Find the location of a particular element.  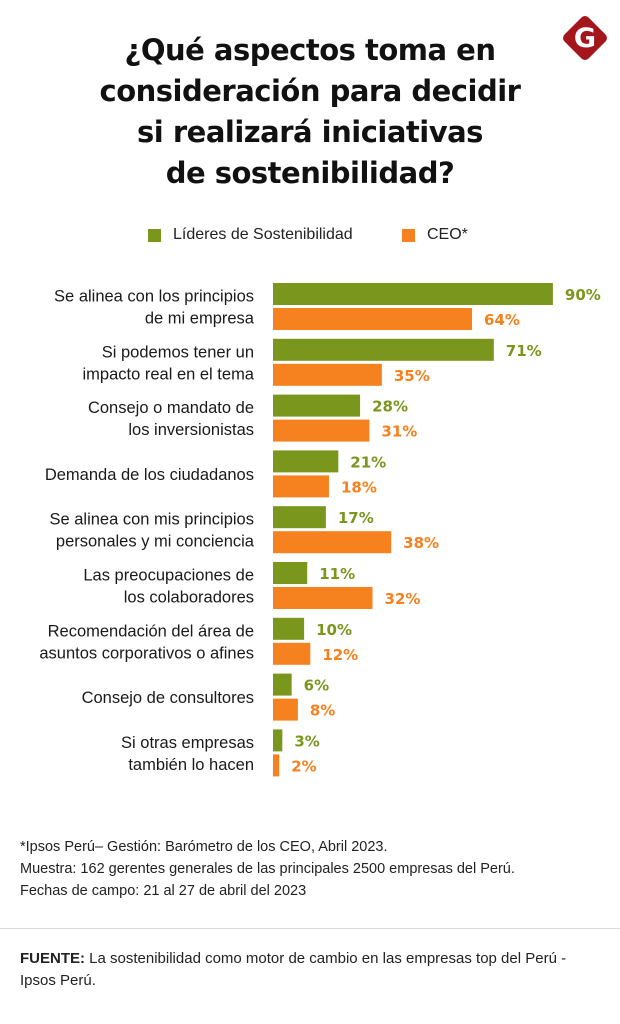

bar-group: Consejo de consultores 6% 8% is located at coordinates (208, 697).